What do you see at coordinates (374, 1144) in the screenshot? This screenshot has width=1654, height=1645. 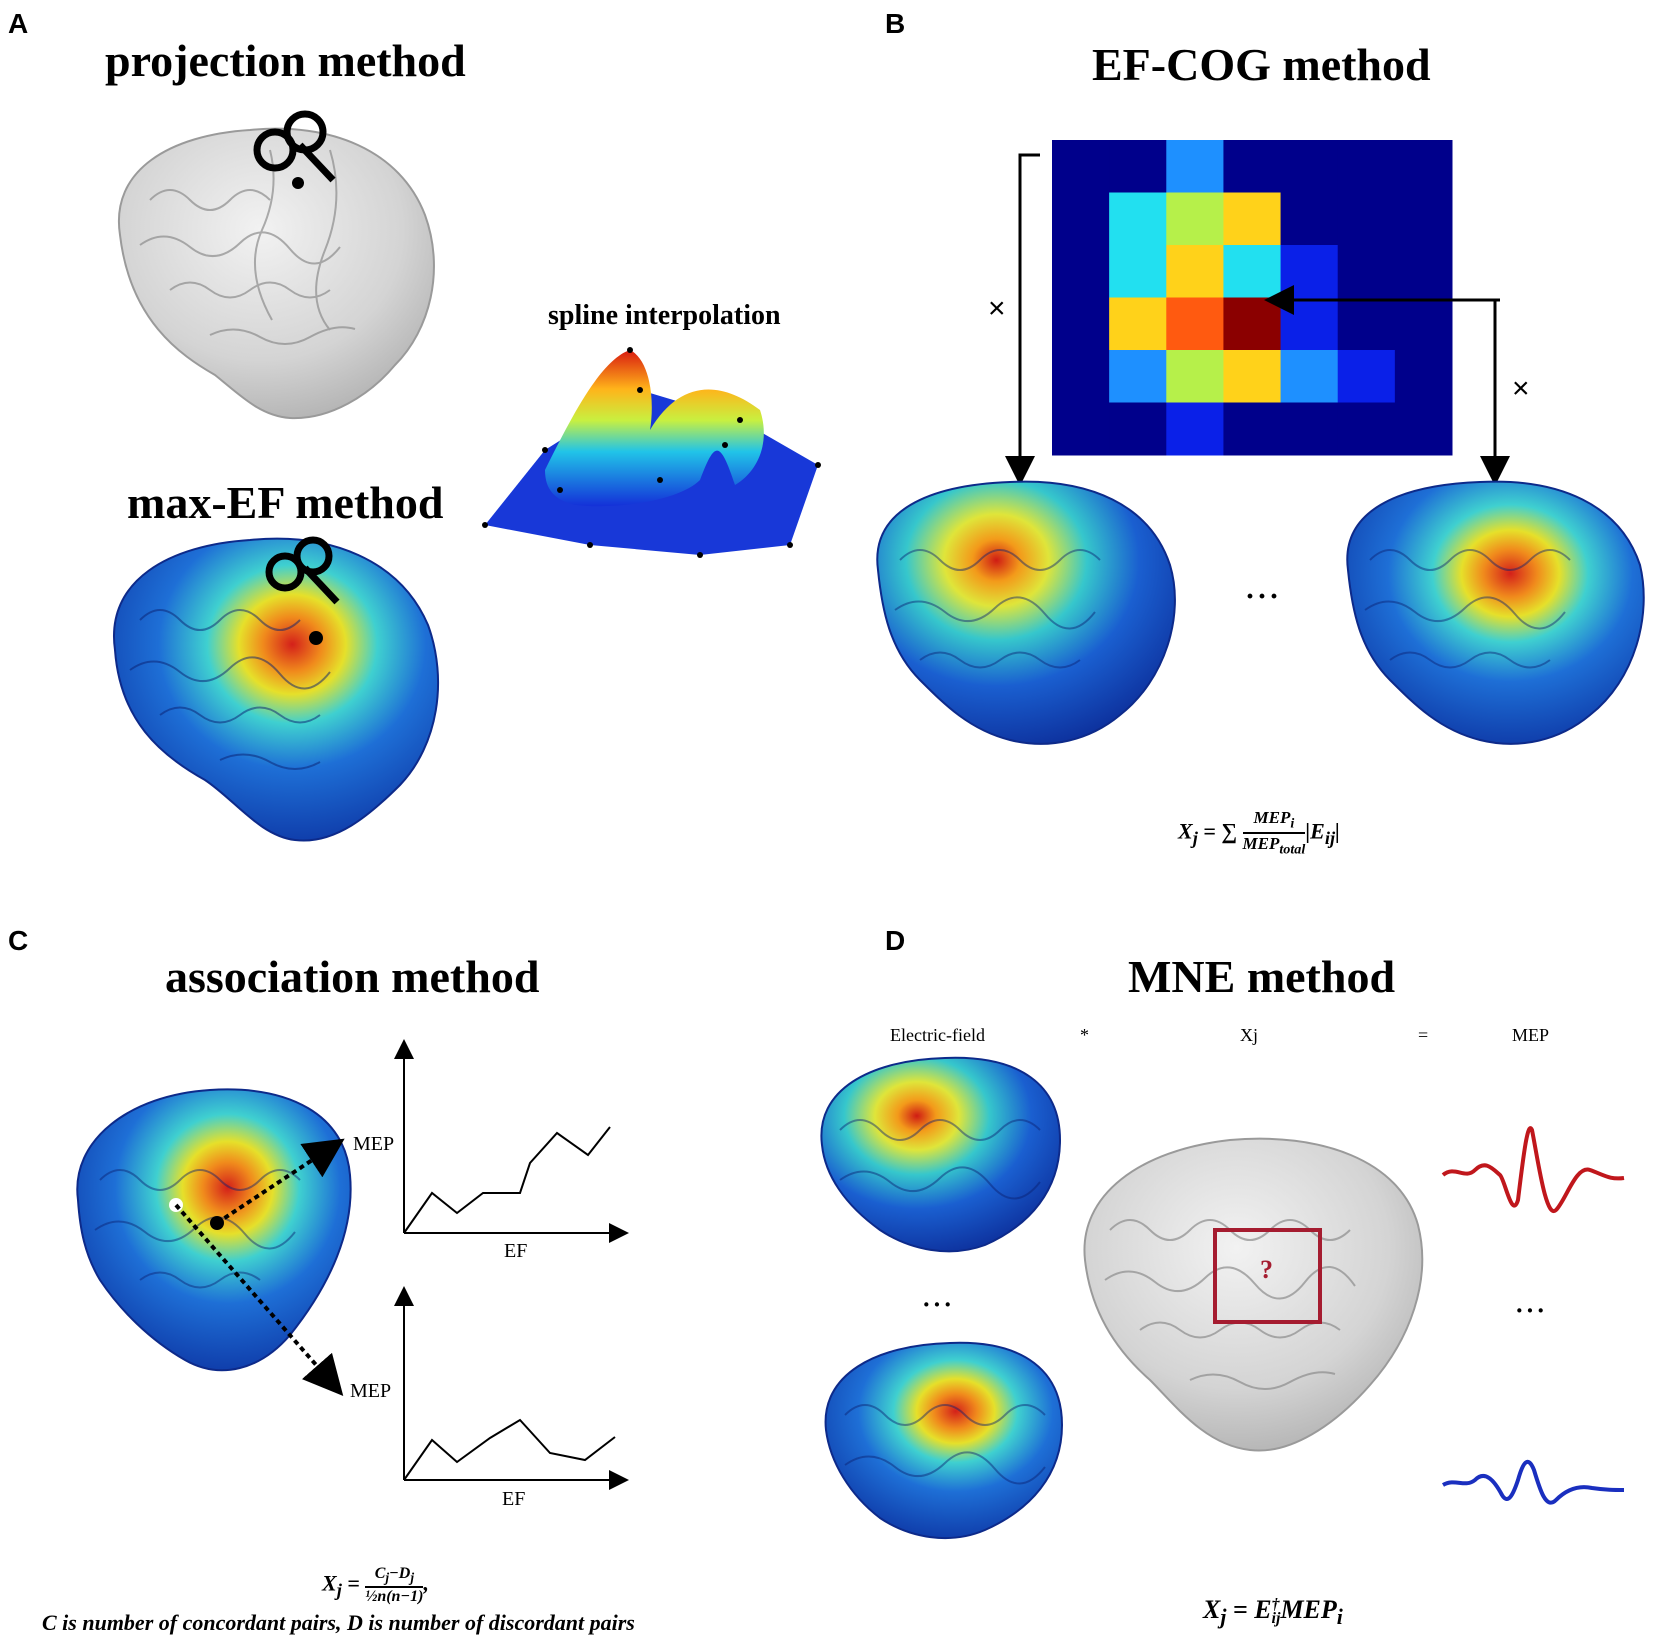 I see `chart-top-ylabel: MEP` at bounding box center [374, 1144].